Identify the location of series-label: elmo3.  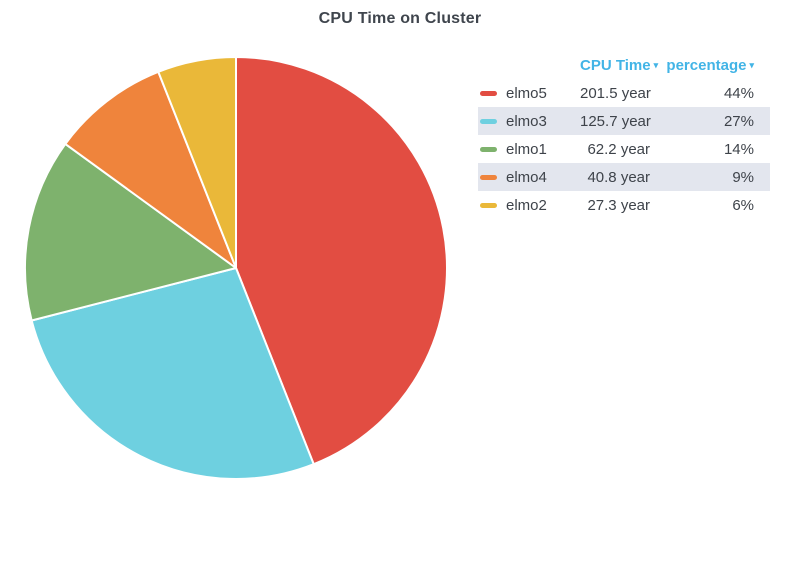
(526, 121).